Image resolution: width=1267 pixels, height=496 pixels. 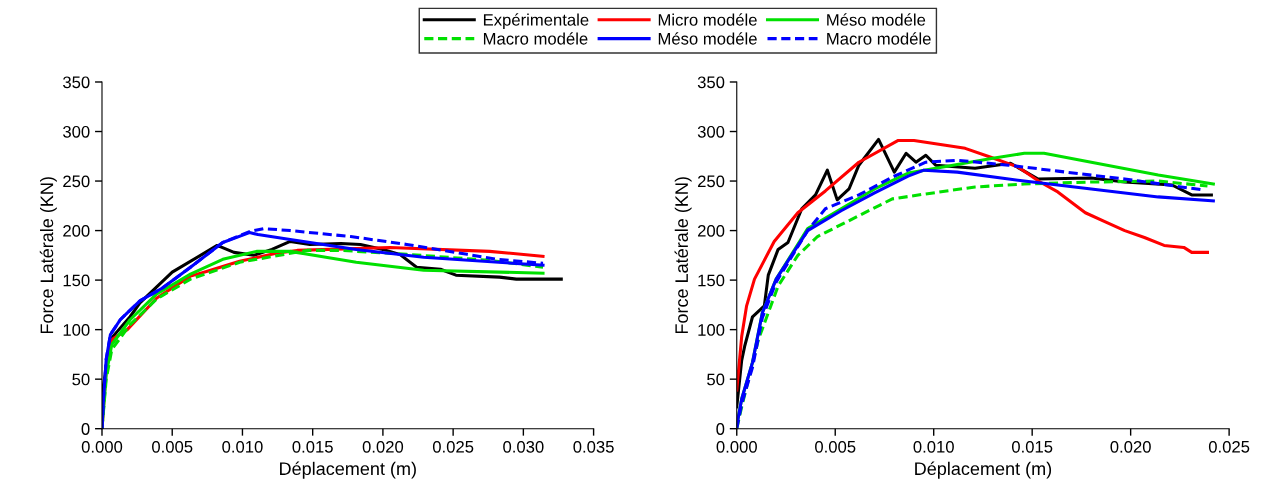 What do you see at coordinates (593, 446) in the screenshot?
I see `x-tick-label: 0.035` at bounding box center [593, 446].